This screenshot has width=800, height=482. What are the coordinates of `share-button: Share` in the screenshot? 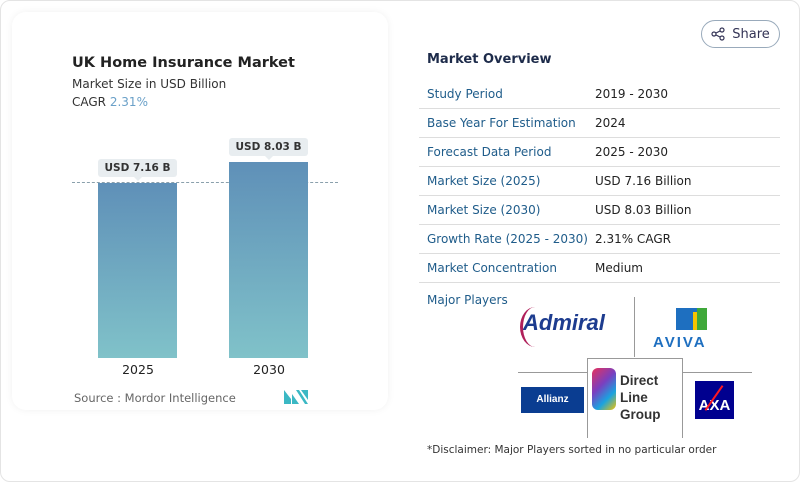 It's located at (740, 34).